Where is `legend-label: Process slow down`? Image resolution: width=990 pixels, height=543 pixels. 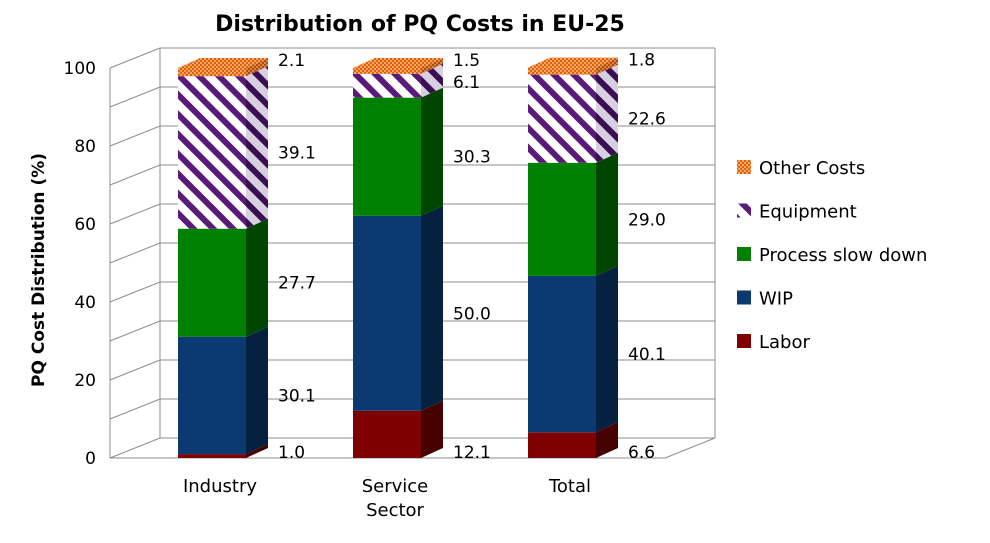
legend-label: Process slow down is located at coordinates (843, 255).